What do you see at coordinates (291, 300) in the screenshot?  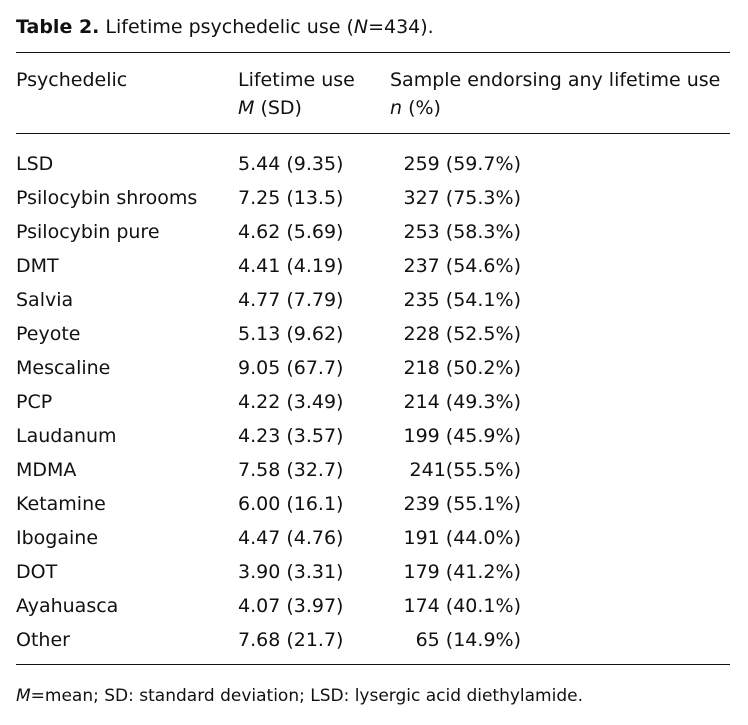 I see `row-mean-sd: 4.77 (7.79)` at bounding box center [291, 300].